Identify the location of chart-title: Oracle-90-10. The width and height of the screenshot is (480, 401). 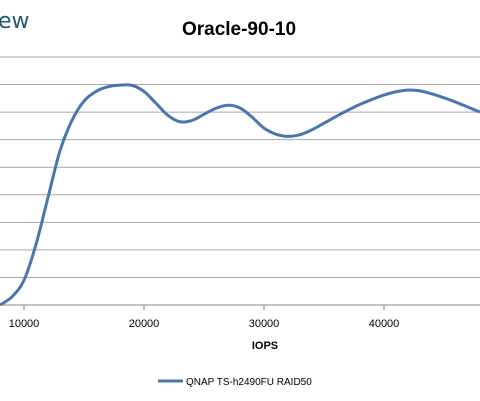
(239, 29).